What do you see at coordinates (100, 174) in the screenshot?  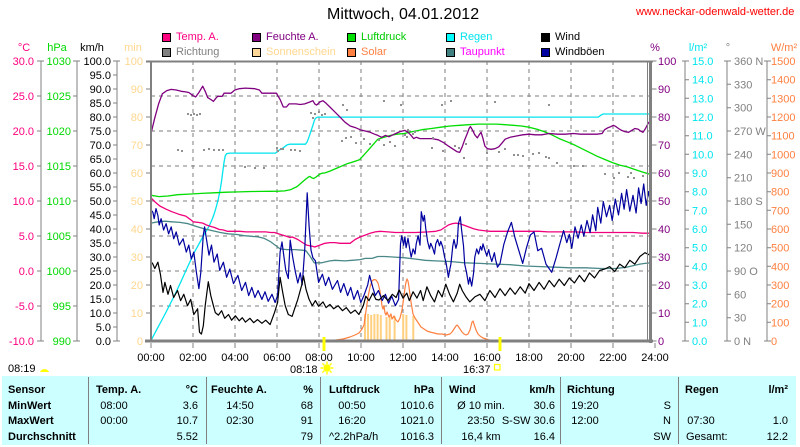 I see `svg-text: 60.0` at bounding box center [100, 174].